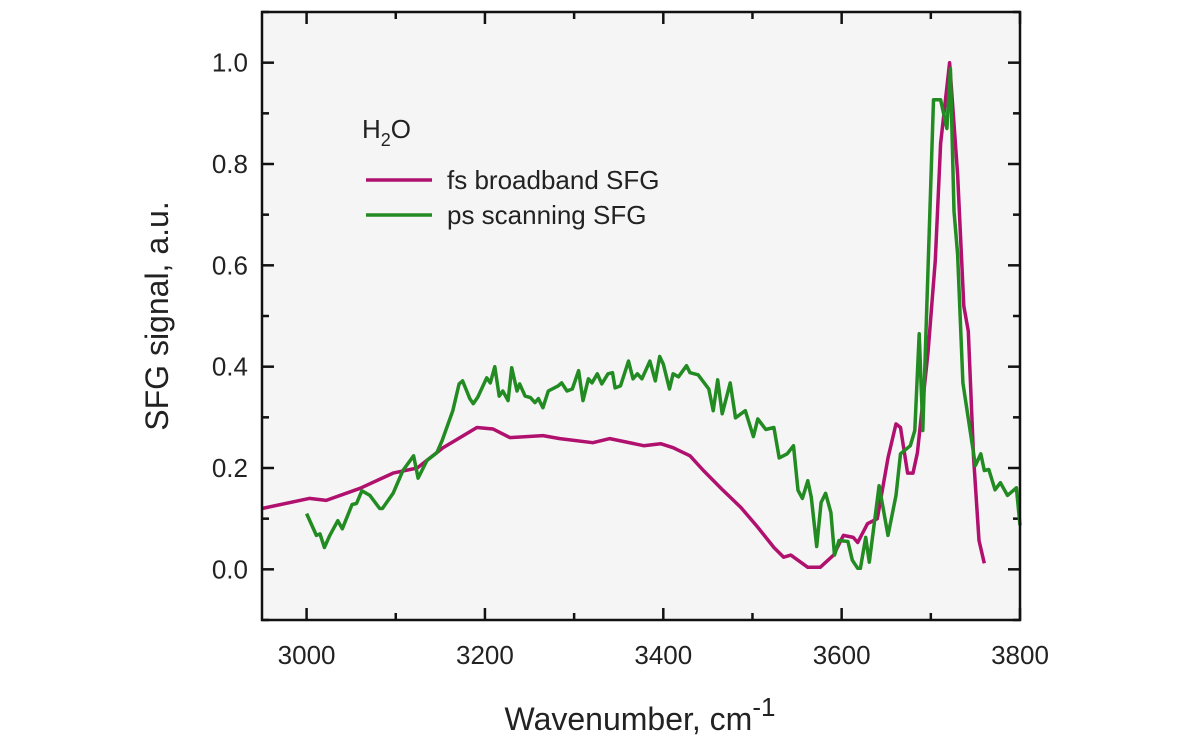  I want to click on y-tick-label: 0.0, so click(230, 569).